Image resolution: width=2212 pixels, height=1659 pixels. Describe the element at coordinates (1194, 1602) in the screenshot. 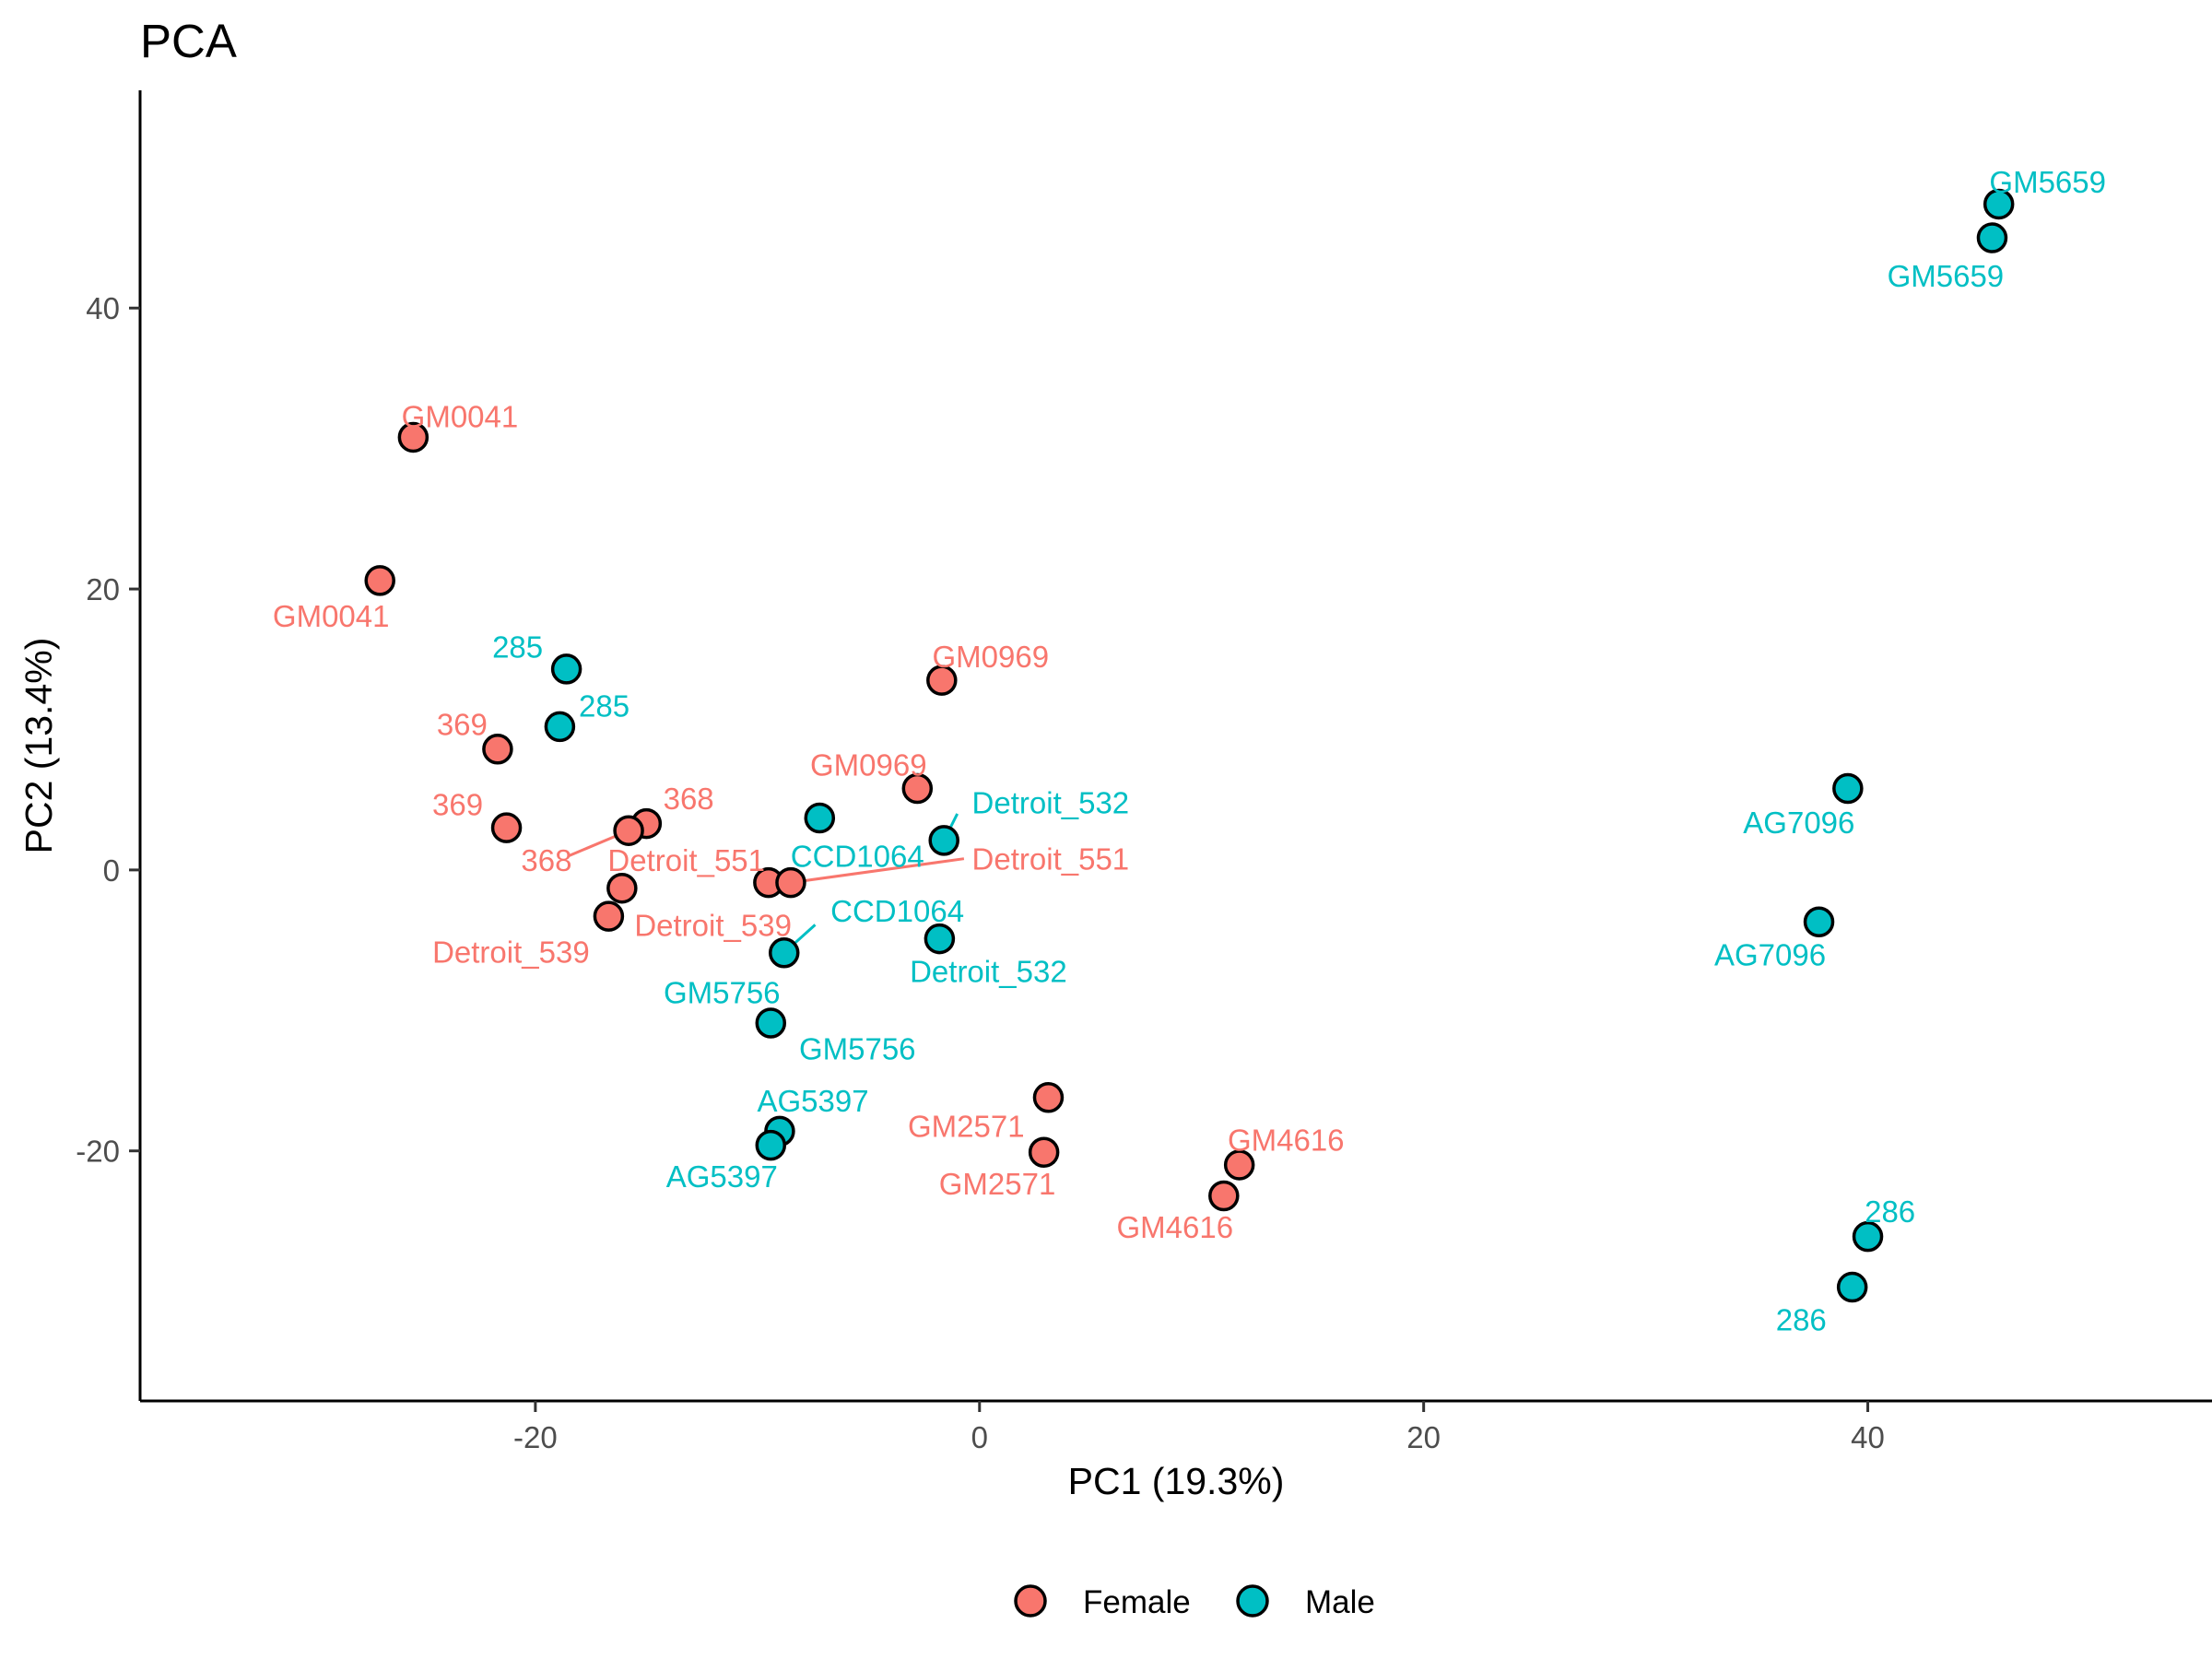

I see `legend: Female Male` at that location.